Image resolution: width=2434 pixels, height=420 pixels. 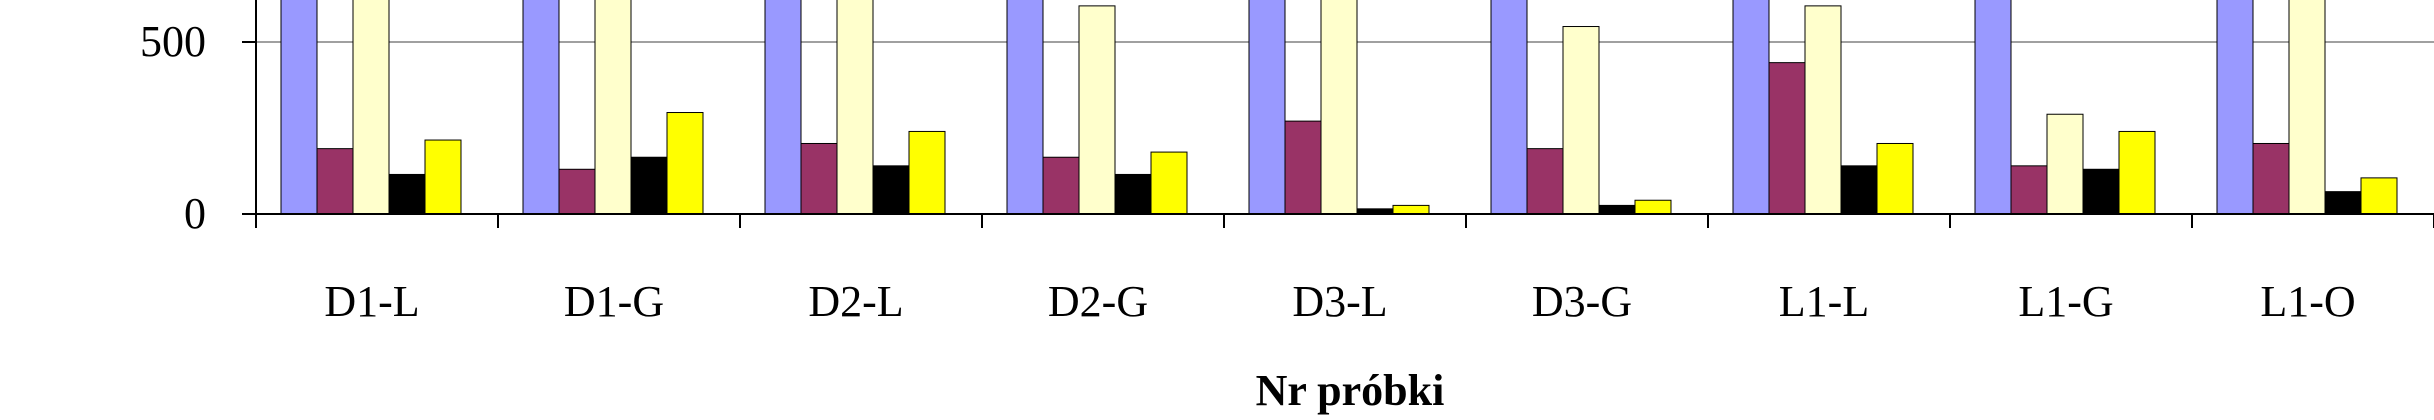 What do you see at coordinates (855, 301) in the screenshot?
I see `x-tick-label: D2-L` at bounding box center [855, 301].